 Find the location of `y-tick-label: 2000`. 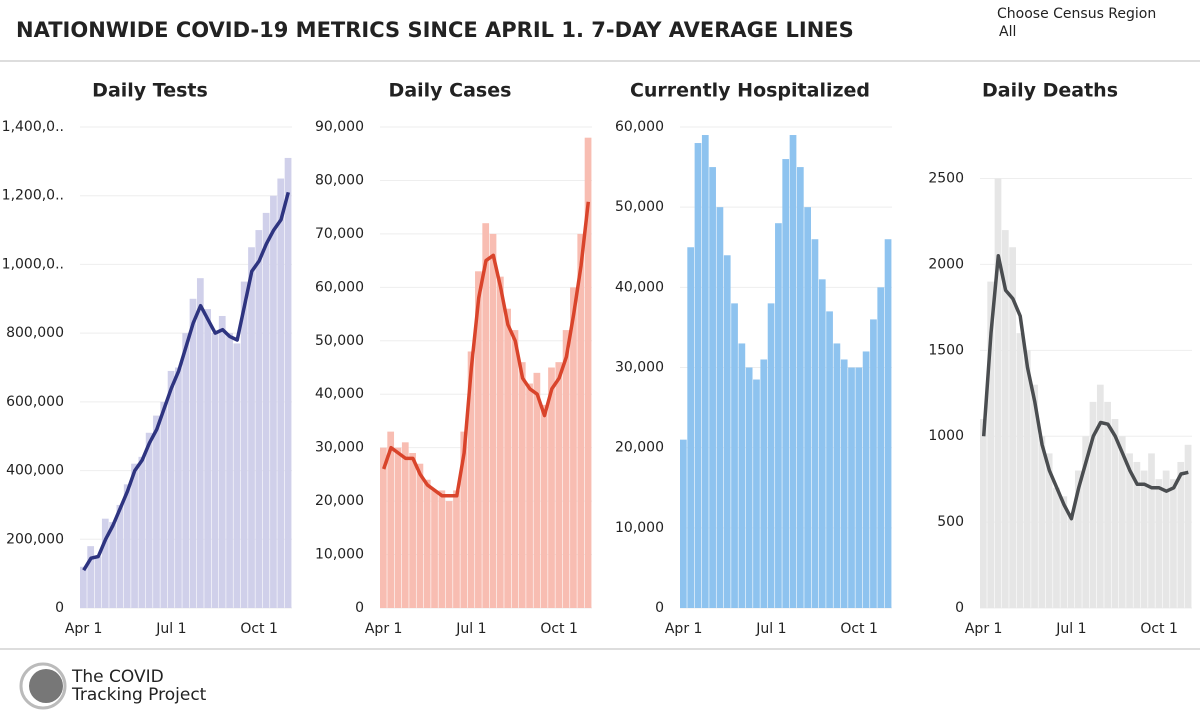

y-tick-label: 2000 is located at coordinates (946, 264).